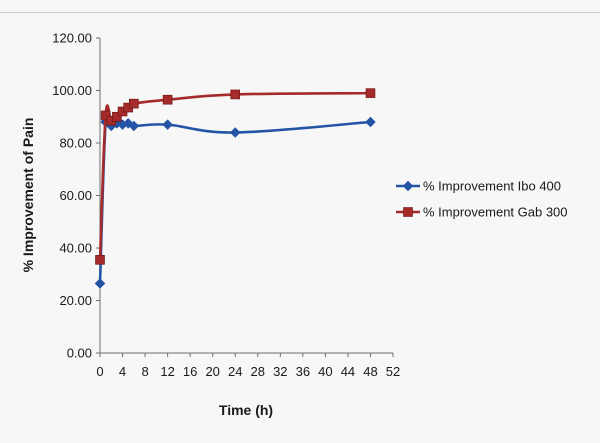  What do you see at coordinates (28, 195) in the screenshot?
I see `y-axis-title: % Improvement of Pain` at bounding box center [28, 195].